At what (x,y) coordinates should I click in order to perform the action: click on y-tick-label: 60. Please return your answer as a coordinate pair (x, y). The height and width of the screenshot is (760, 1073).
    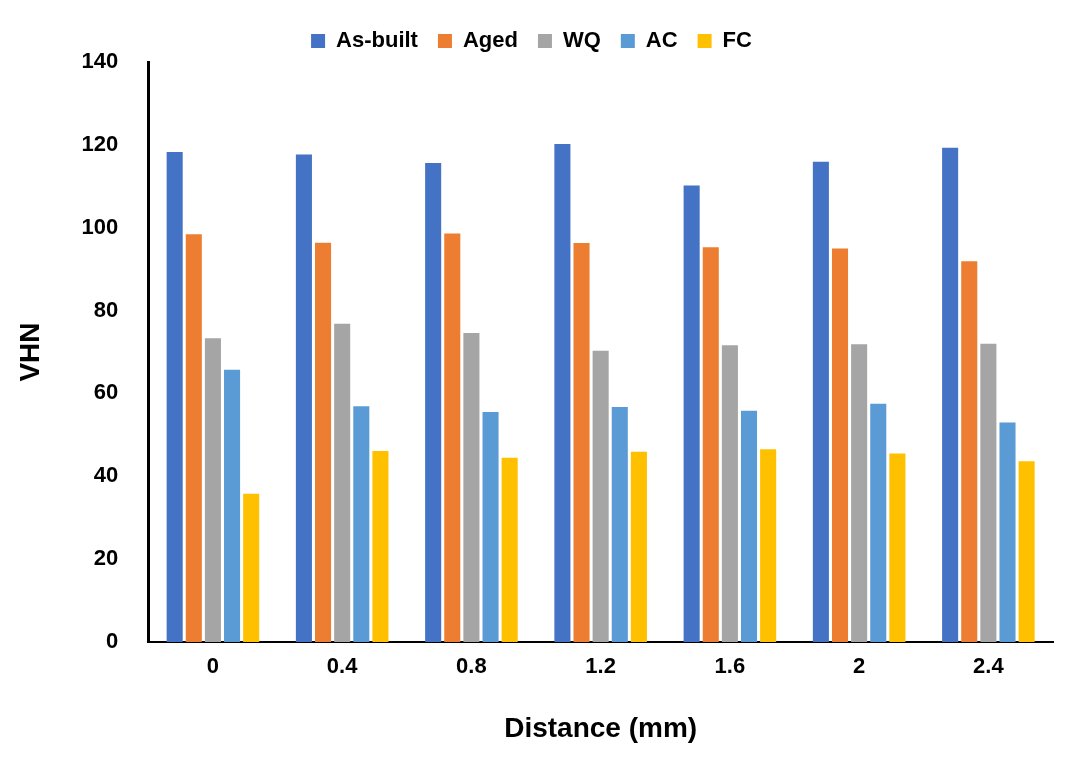
    Looking at the image, I should click on (106, 392).